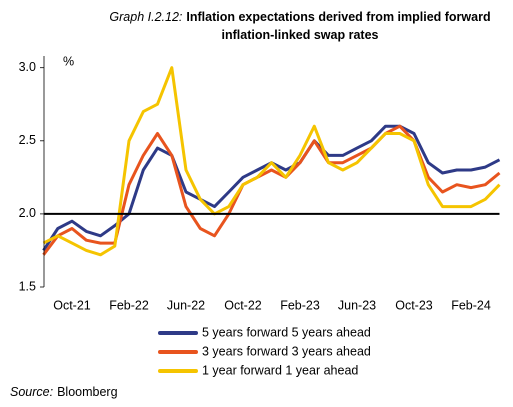  Describe the element at coordinates (357, 305) in the screenshot. I see `x-tick-label: Jun-23` at that location.